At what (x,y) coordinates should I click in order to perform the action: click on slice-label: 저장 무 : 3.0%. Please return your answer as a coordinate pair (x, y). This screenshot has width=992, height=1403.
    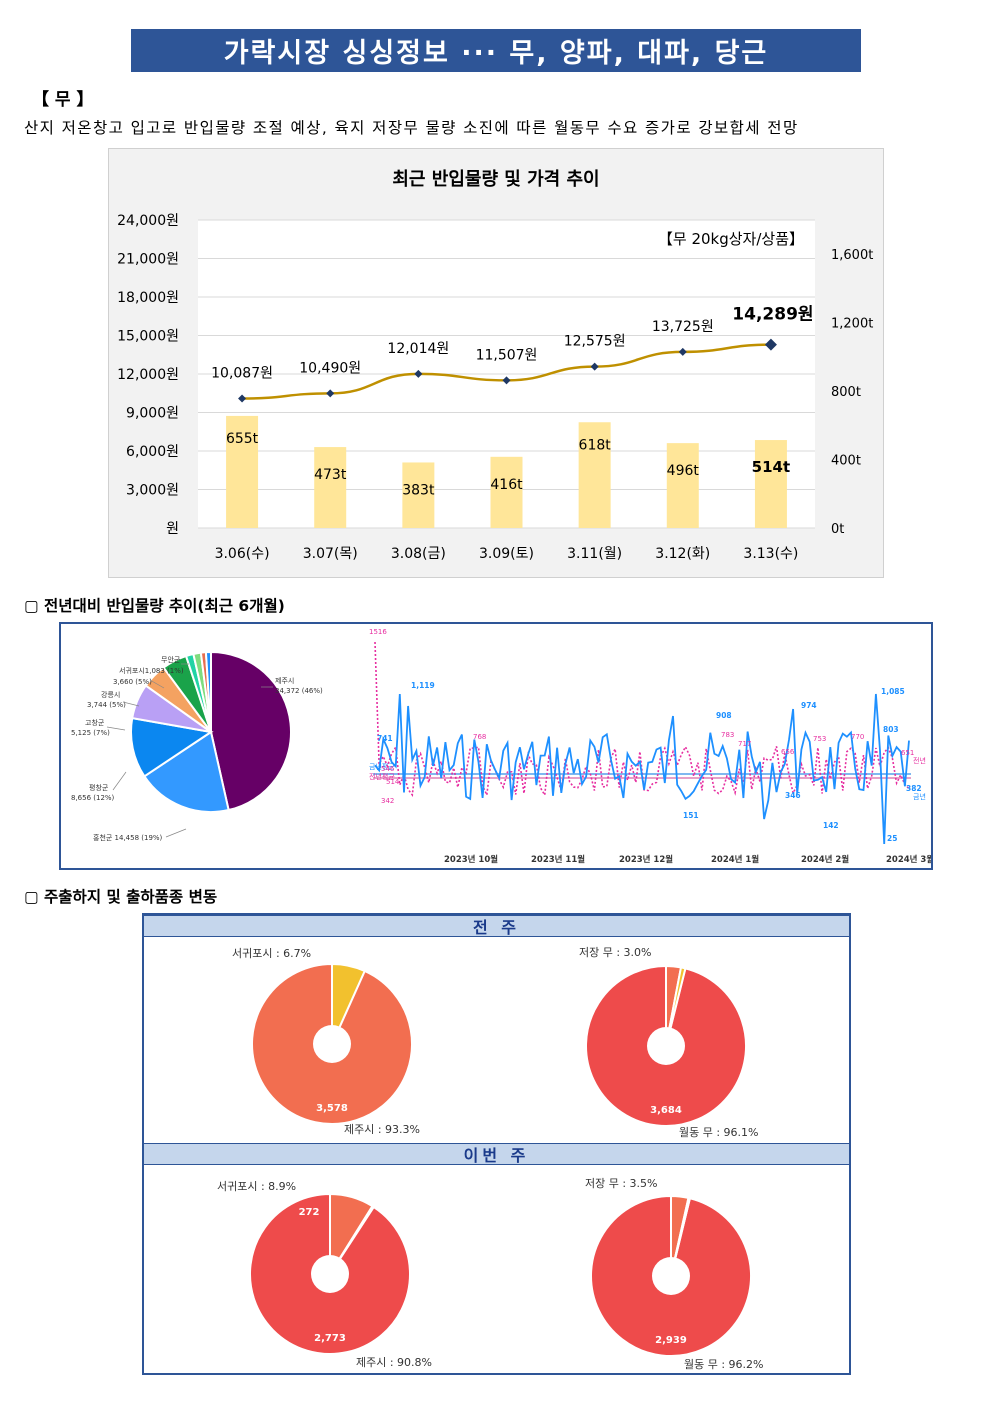
    Looking at the image, I should click on (615, 952).